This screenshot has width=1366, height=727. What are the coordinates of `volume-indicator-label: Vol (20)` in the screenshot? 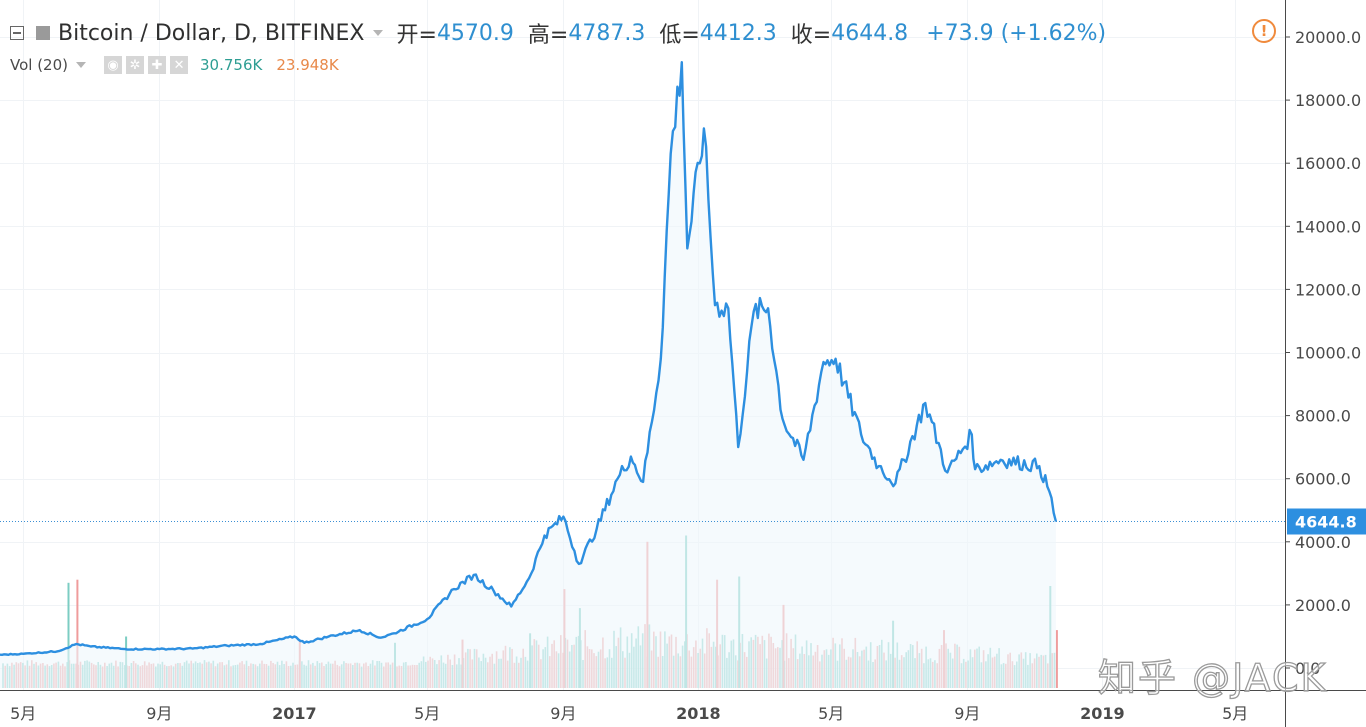 It's located at (39, 65).